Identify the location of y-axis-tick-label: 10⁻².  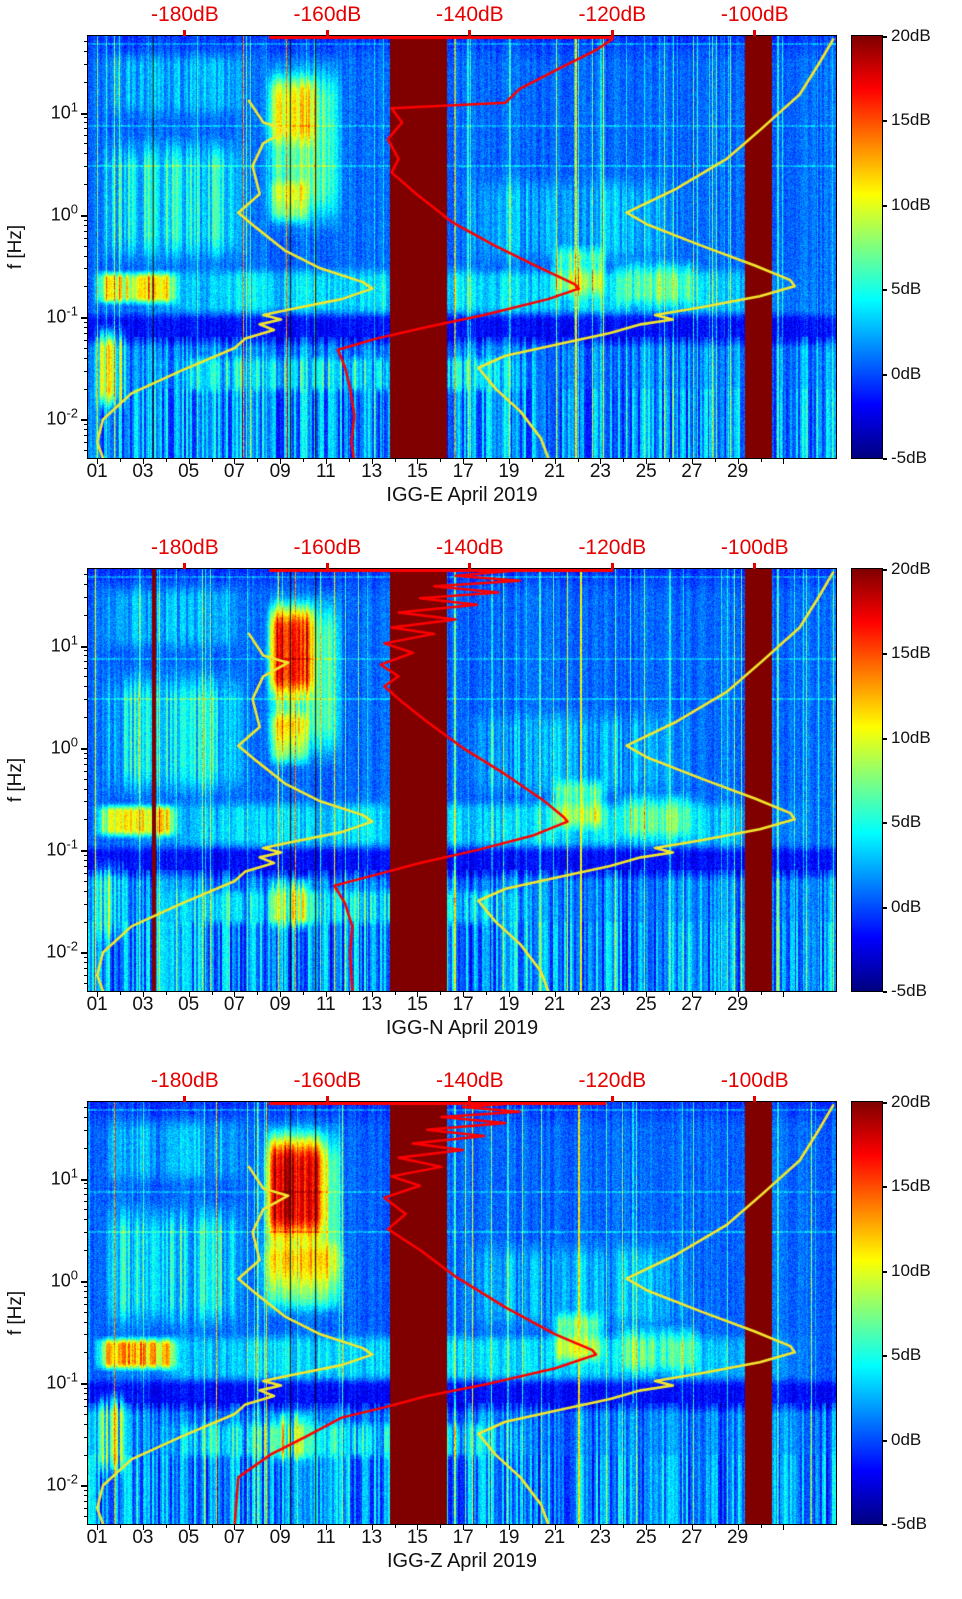
(62, 1483).